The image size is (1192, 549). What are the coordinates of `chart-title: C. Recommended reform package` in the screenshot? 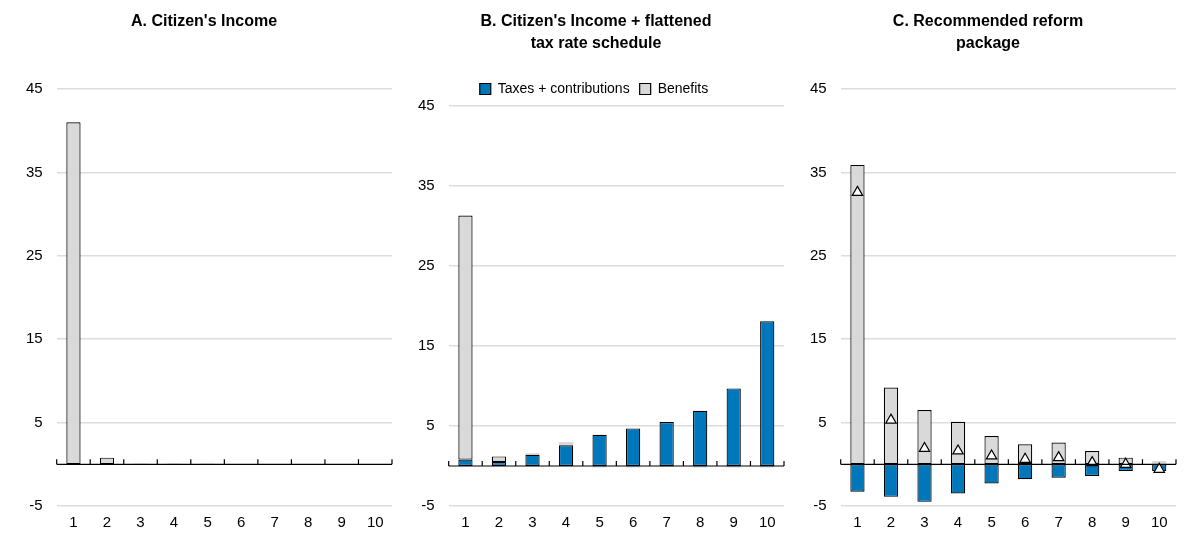 It's located at (988, 32).